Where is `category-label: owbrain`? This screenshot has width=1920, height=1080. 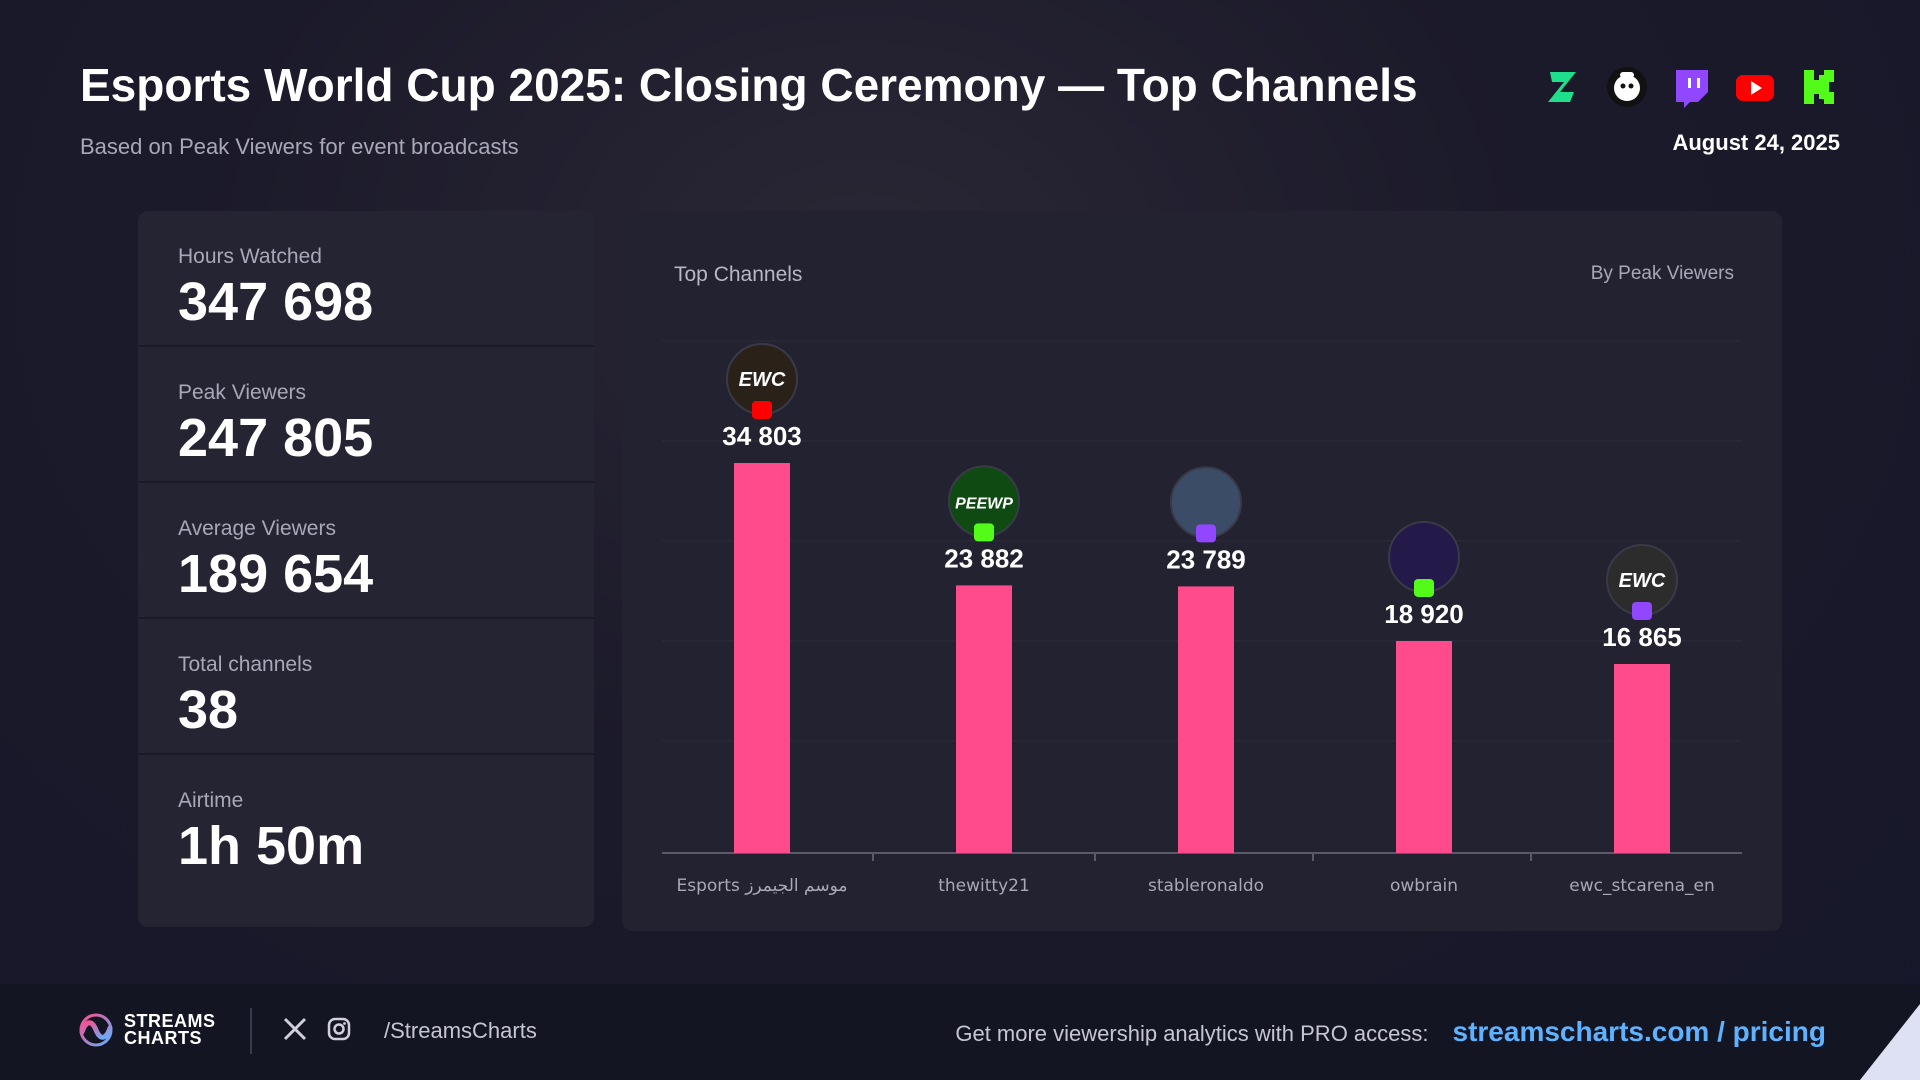
category-label: owbrain is located at coordinates (1424, 886).